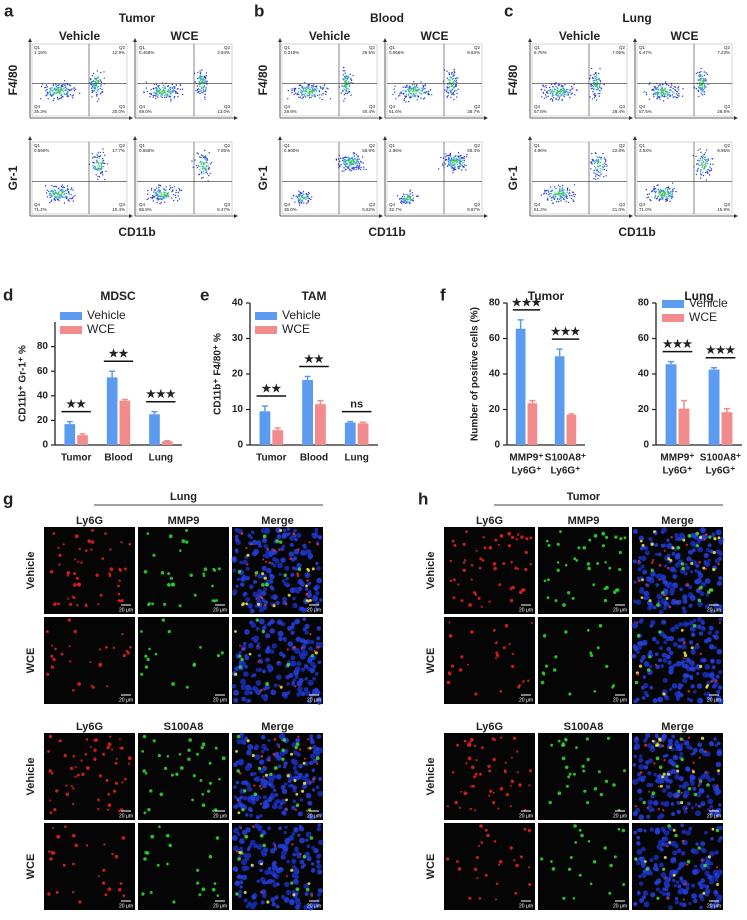 Image resolution: width=747 pixels, height=920 pixels. What do you see at coordinates (720, 458) in the screenshot?
I see `x-tick-label: S100A8⁺` at bounding box center [720, 458].